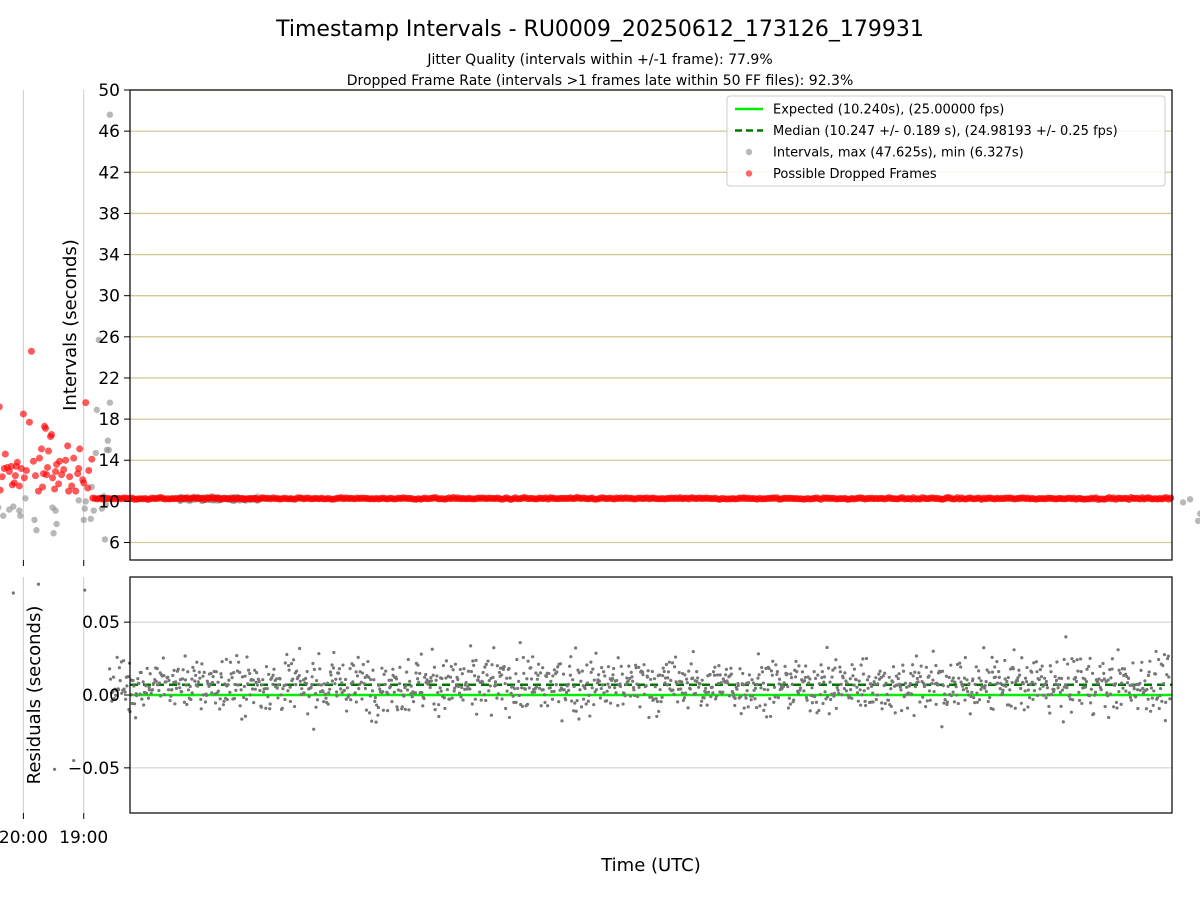  Describe the element at coordinates (3, 515) in the screenshot. I see `interval-point` at that location.